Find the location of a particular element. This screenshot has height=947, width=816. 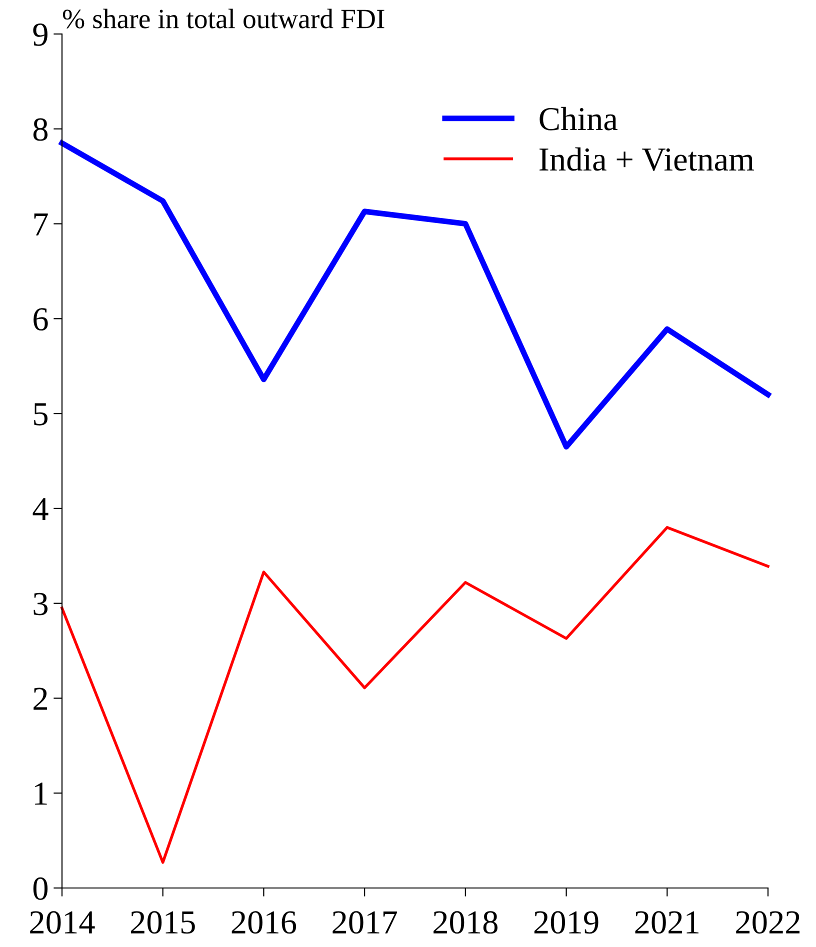

x-tick-label: 2015 is located at coordinates (162, 922).